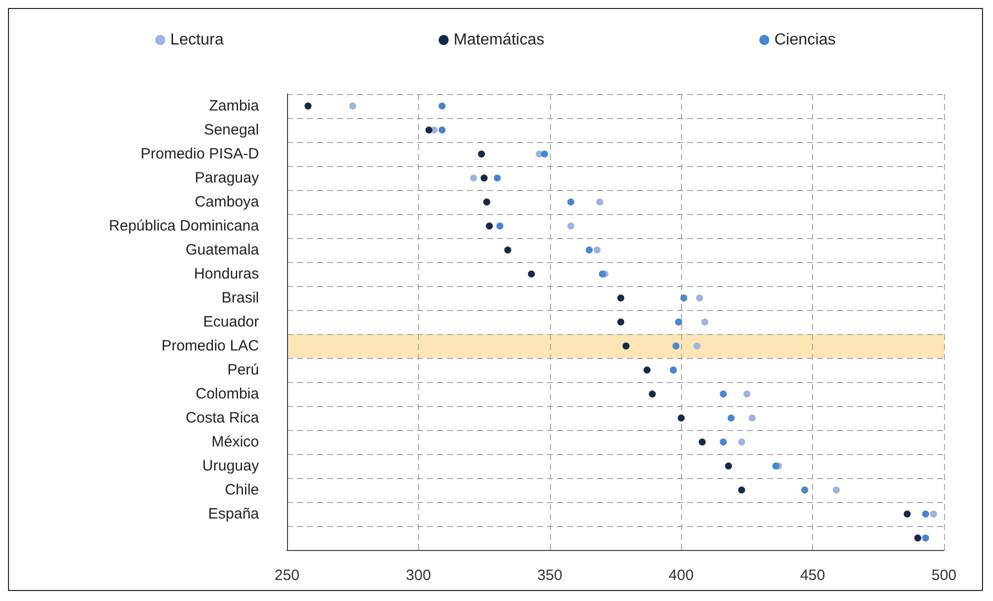  What do you see at coordinates (210, 346) in the screenshot?
I see `y-tick-label: Promedio LAC` at bounding box center [210, 346].